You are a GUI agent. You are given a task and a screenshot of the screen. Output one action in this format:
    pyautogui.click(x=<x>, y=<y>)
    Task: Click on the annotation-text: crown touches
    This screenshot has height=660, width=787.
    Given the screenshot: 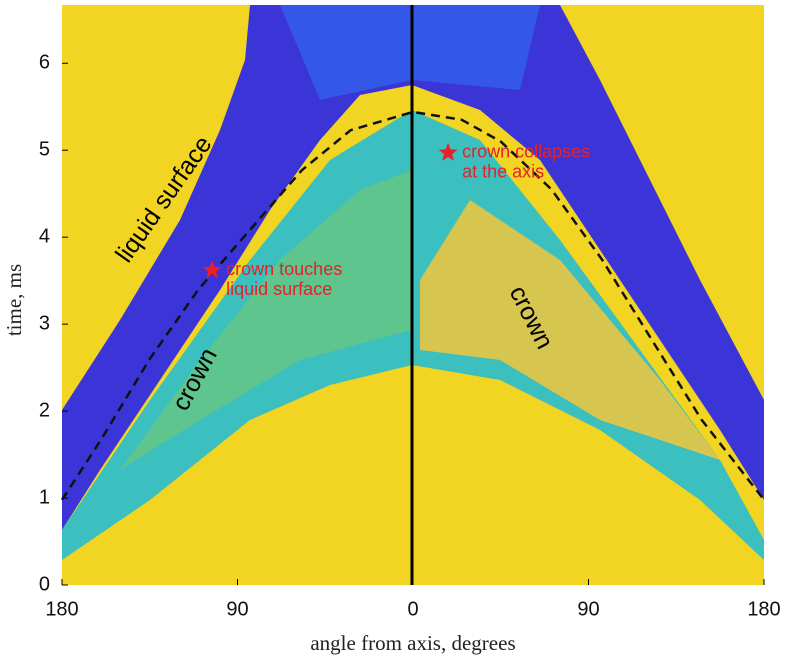 What is the action you would take?
    pyautogui.click(x=284, y=269)
    